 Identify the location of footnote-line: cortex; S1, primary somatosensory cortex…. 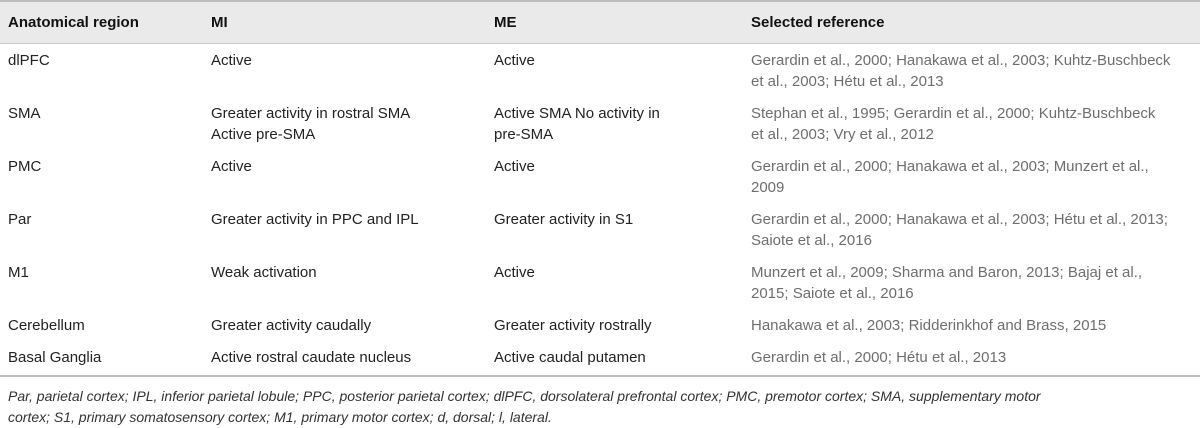
(280, 417).